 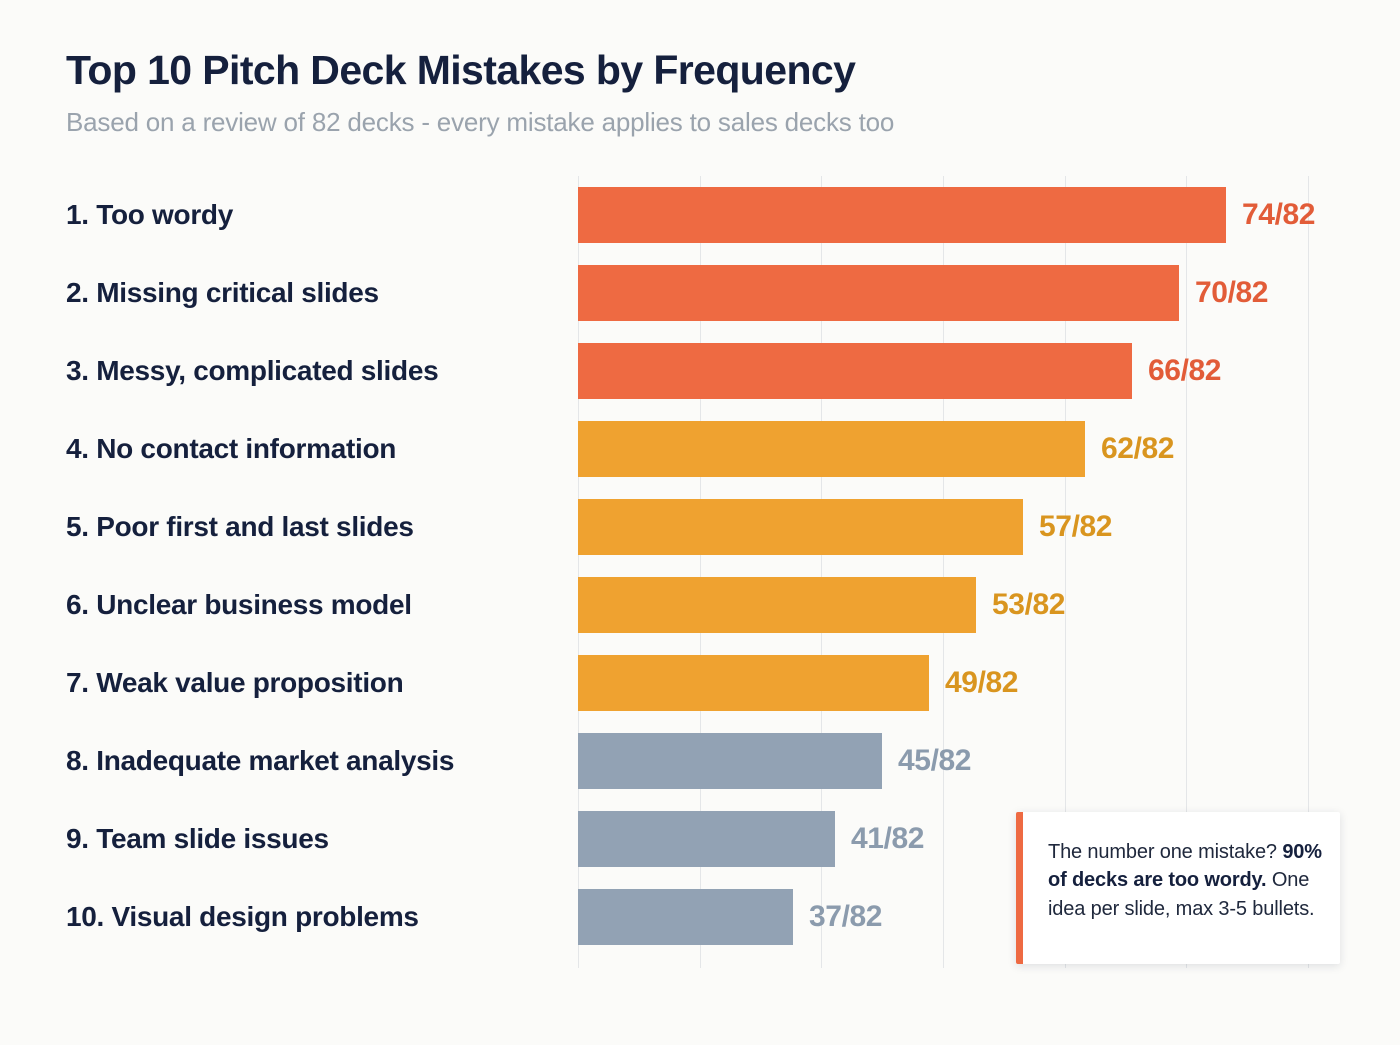 What do you see at coordinates (1279, 214) in the screenshot?
I see `bar-value-label: 74/82` at bounding box center [1279, 214].